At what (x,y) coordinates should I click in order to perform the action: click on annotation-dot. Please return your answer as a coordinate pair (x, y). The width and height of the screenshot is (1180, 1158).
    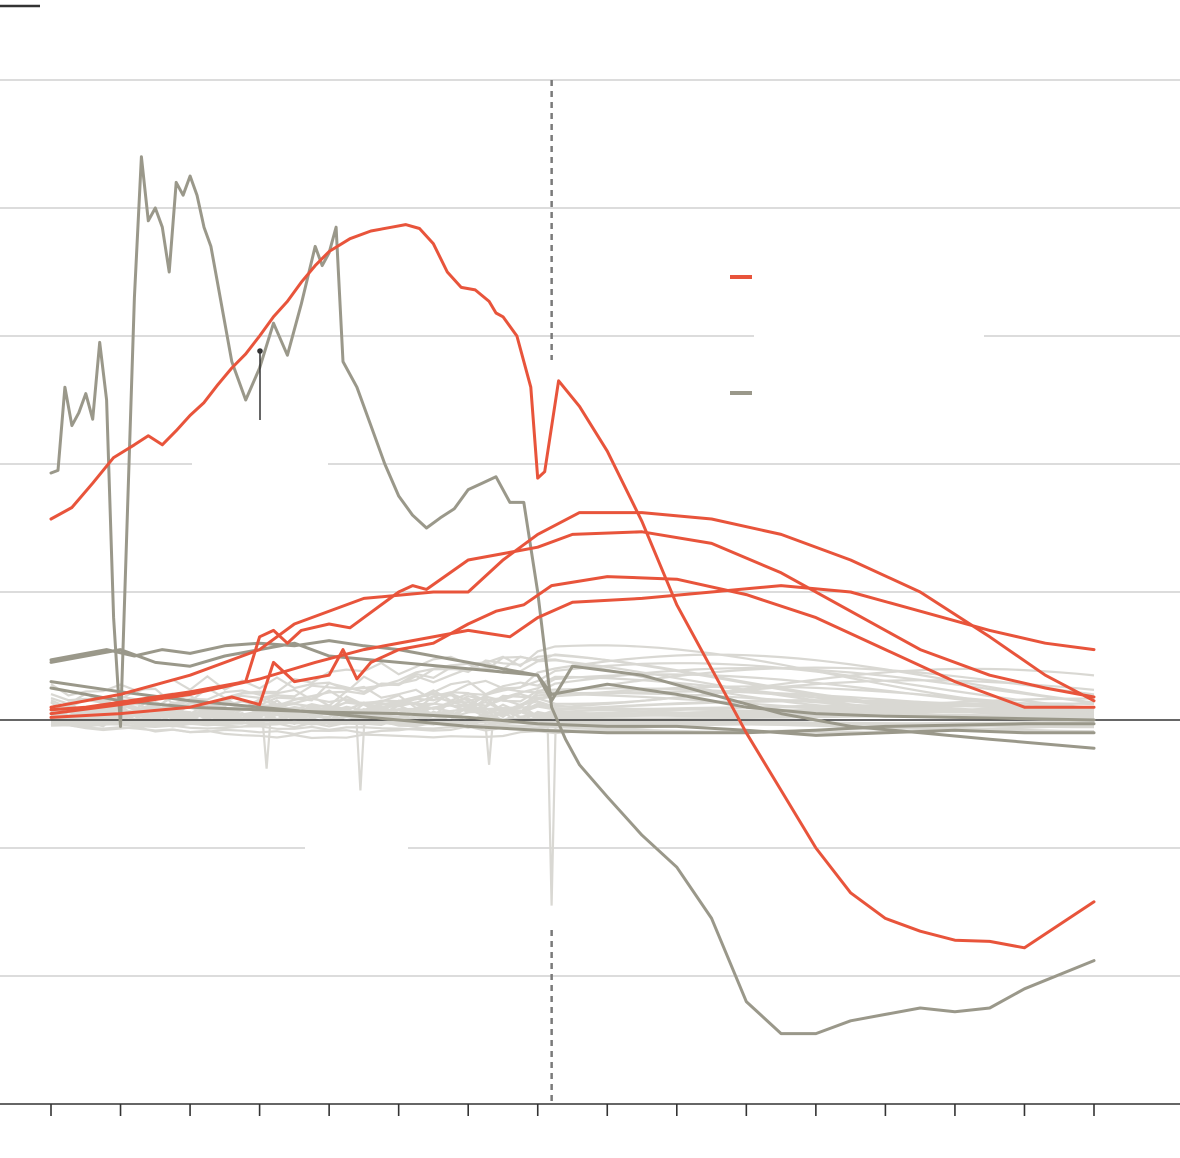
    Looking at the image, I should click on (260, 351).